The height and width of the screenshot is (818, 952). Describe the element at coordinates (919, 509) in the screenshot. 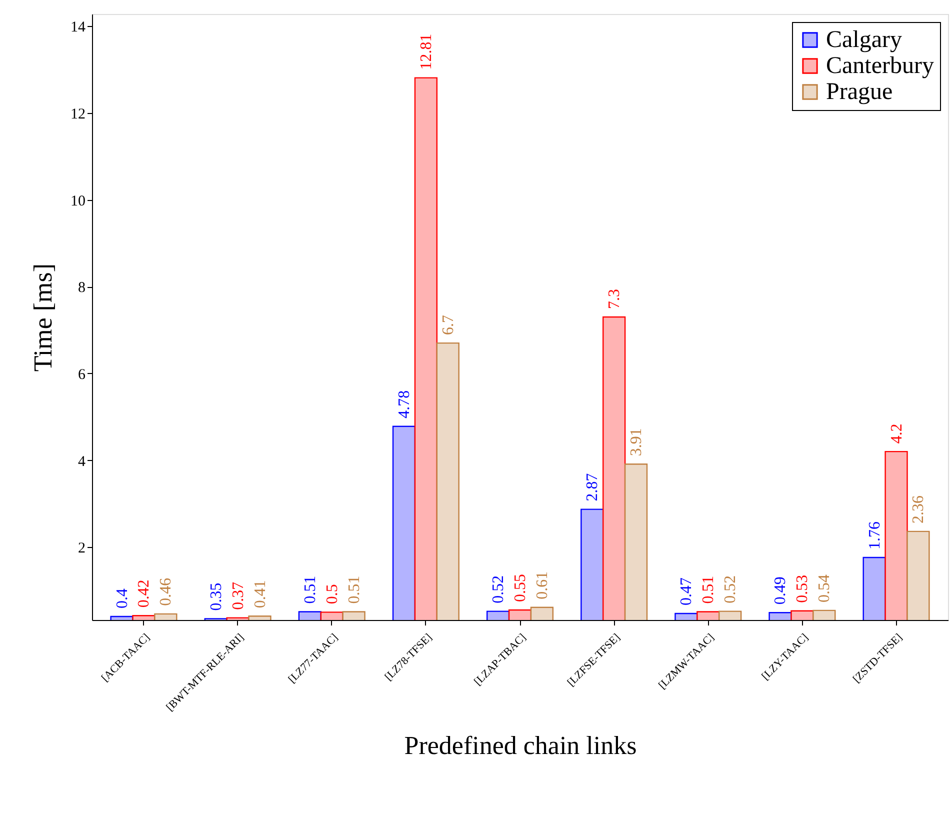

I see `data-label: 2.36` at that location.